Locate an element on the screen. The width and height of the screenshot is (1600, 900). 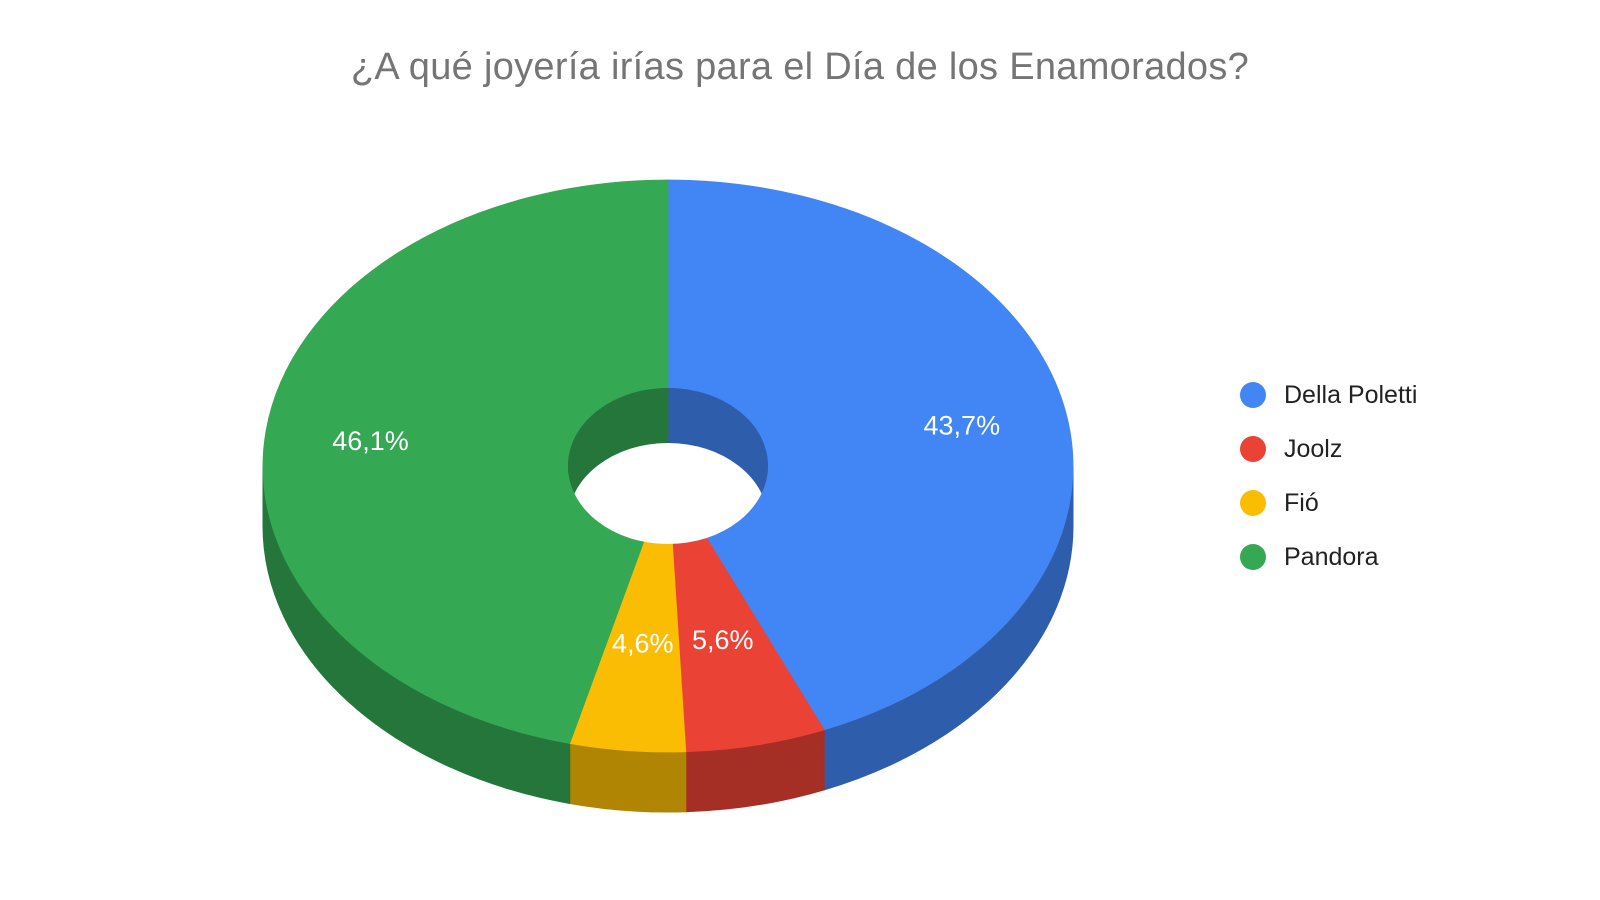
pie-hole is located at coordinates (668, 466).